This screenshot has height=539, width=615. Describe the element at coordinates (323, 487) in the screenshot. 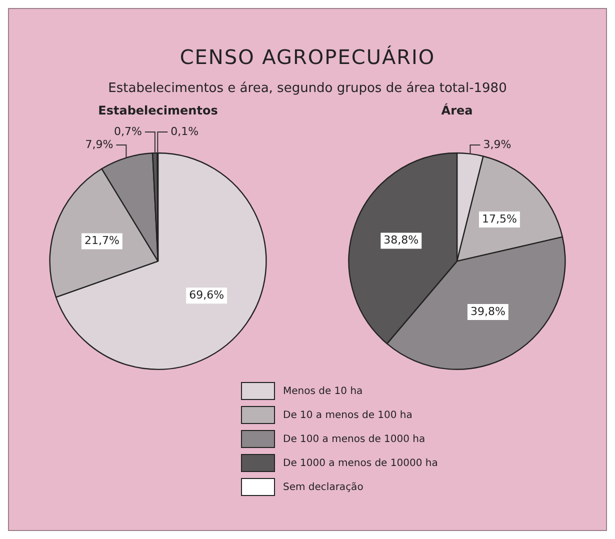

I see `legend-label: Sem declaração` at that location.